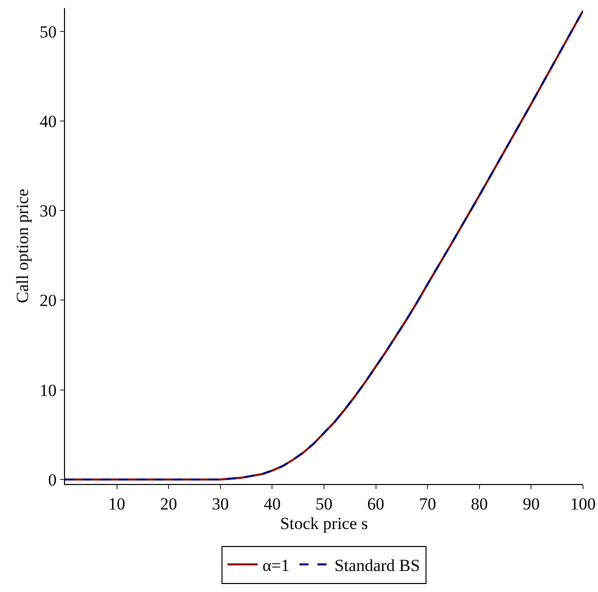 This screenshot has height=592, width=598. I want to click on x-tick-label: 60, so click(375, 504).